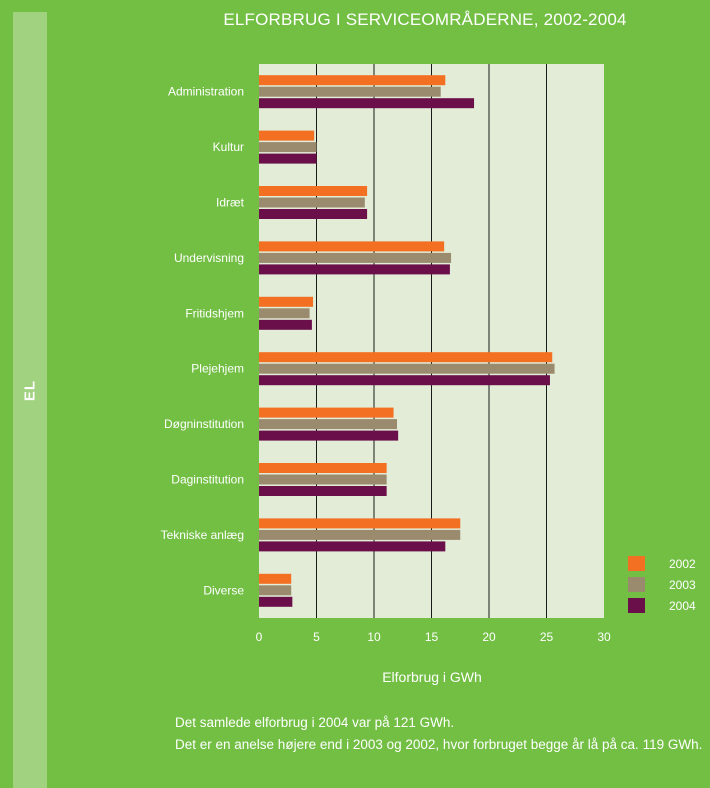  Describe the element at coordinates (230, 203) in the screenshot. I see `category-label: Idræt` at that location.